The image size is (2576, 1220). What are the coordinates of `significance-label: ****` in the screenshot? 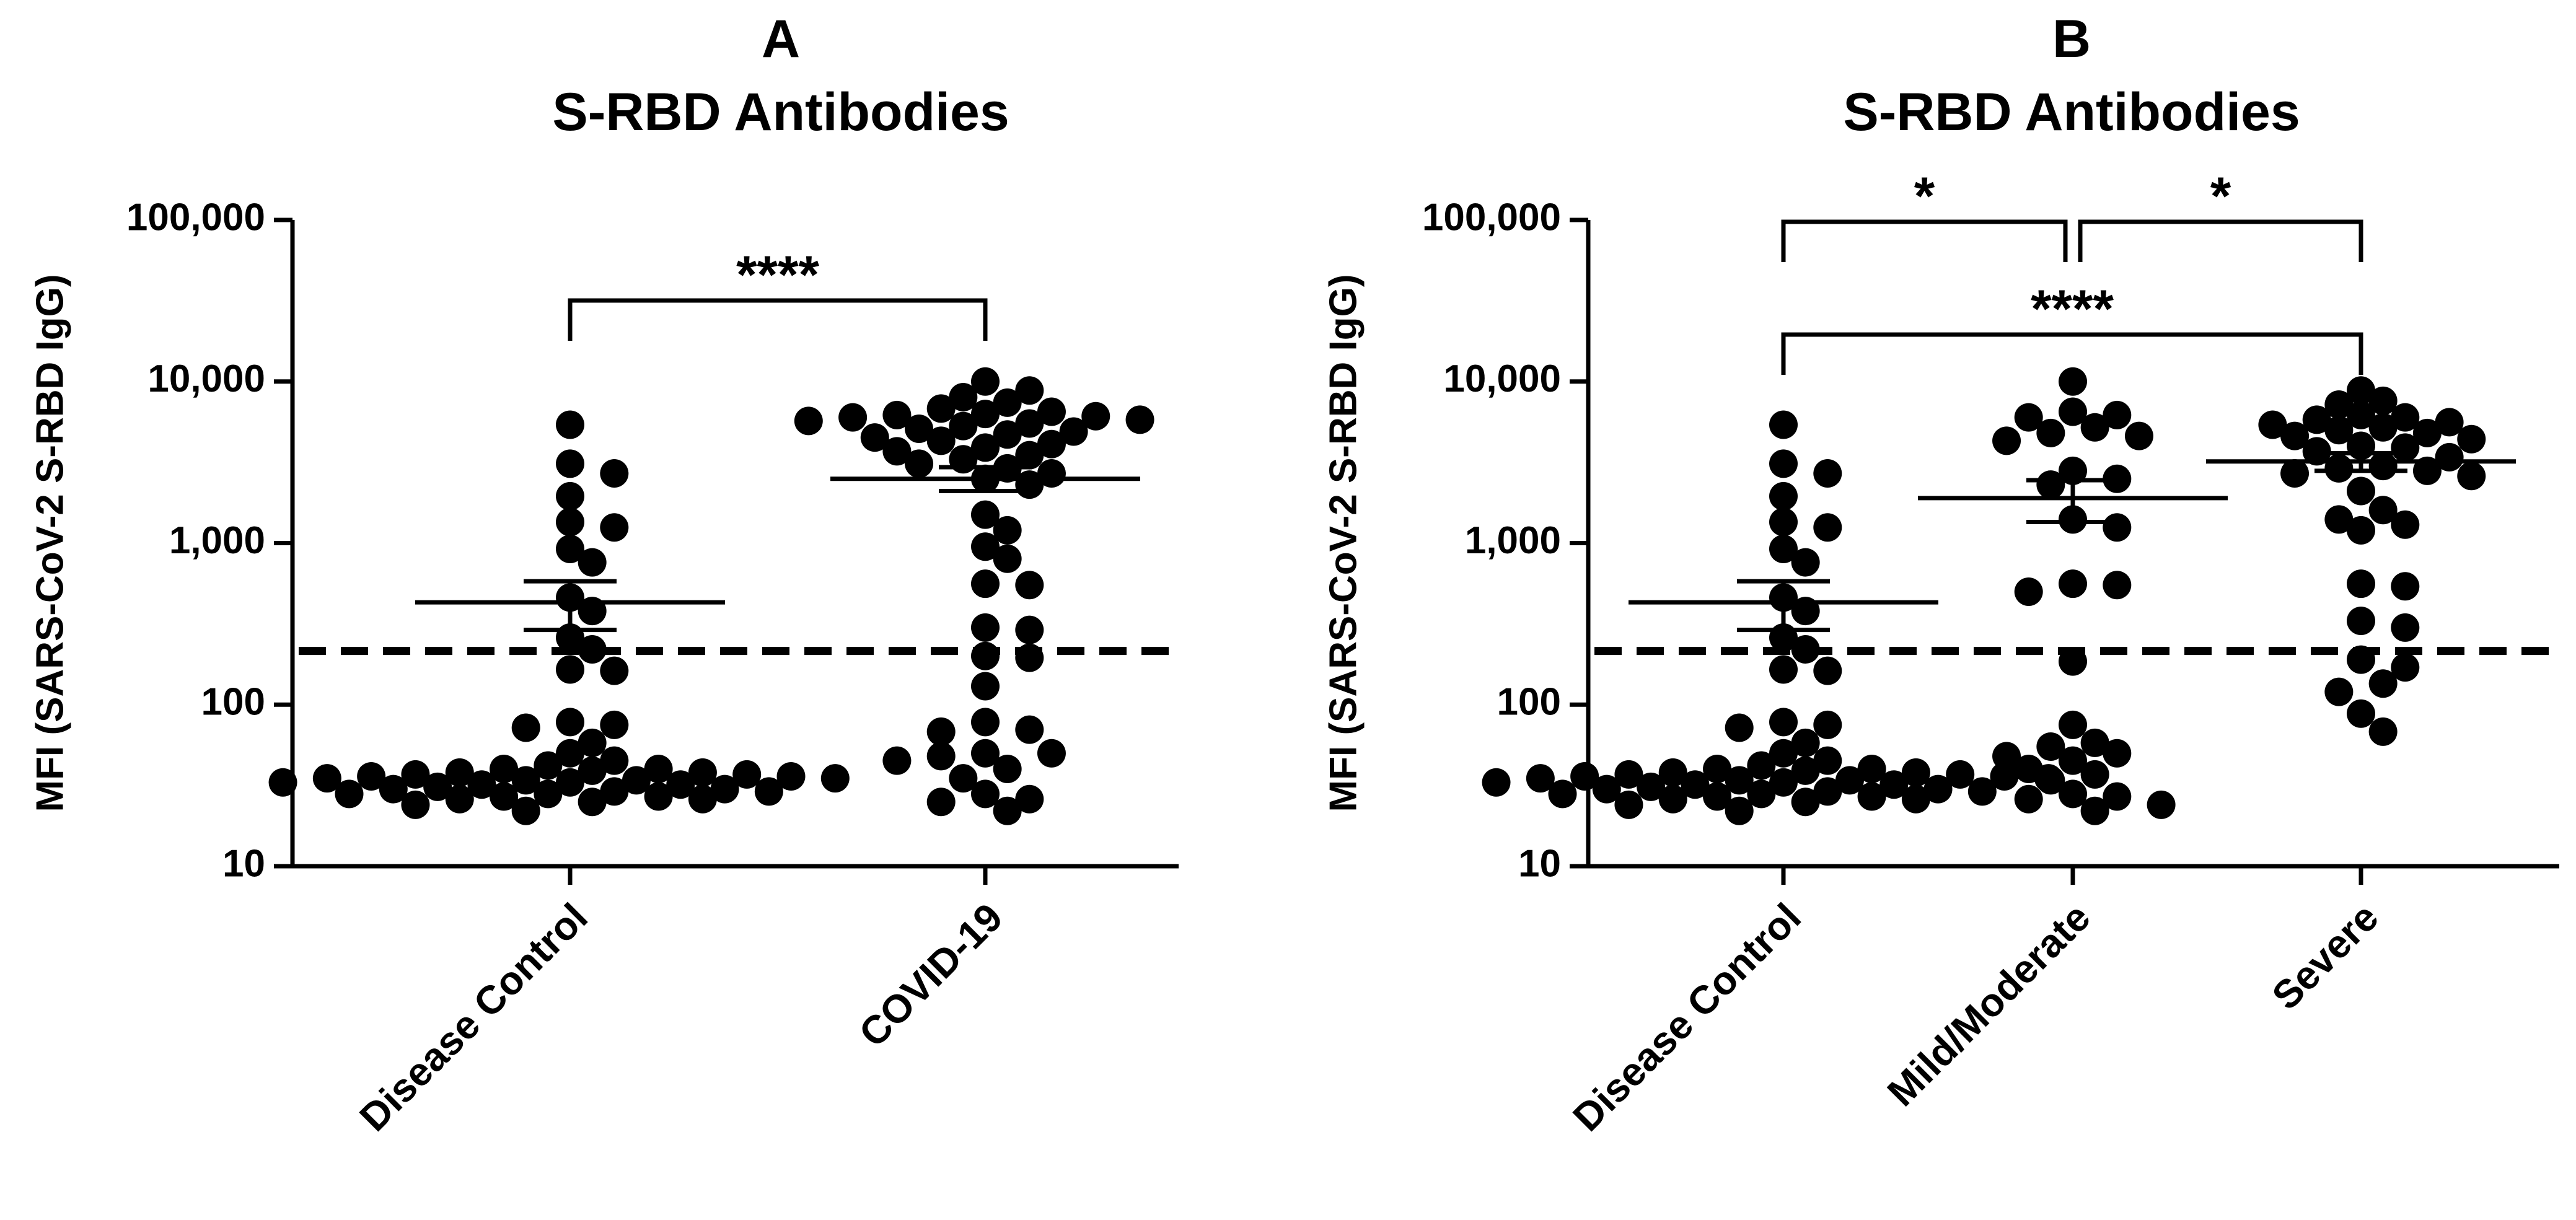 It's located at (778, 275).